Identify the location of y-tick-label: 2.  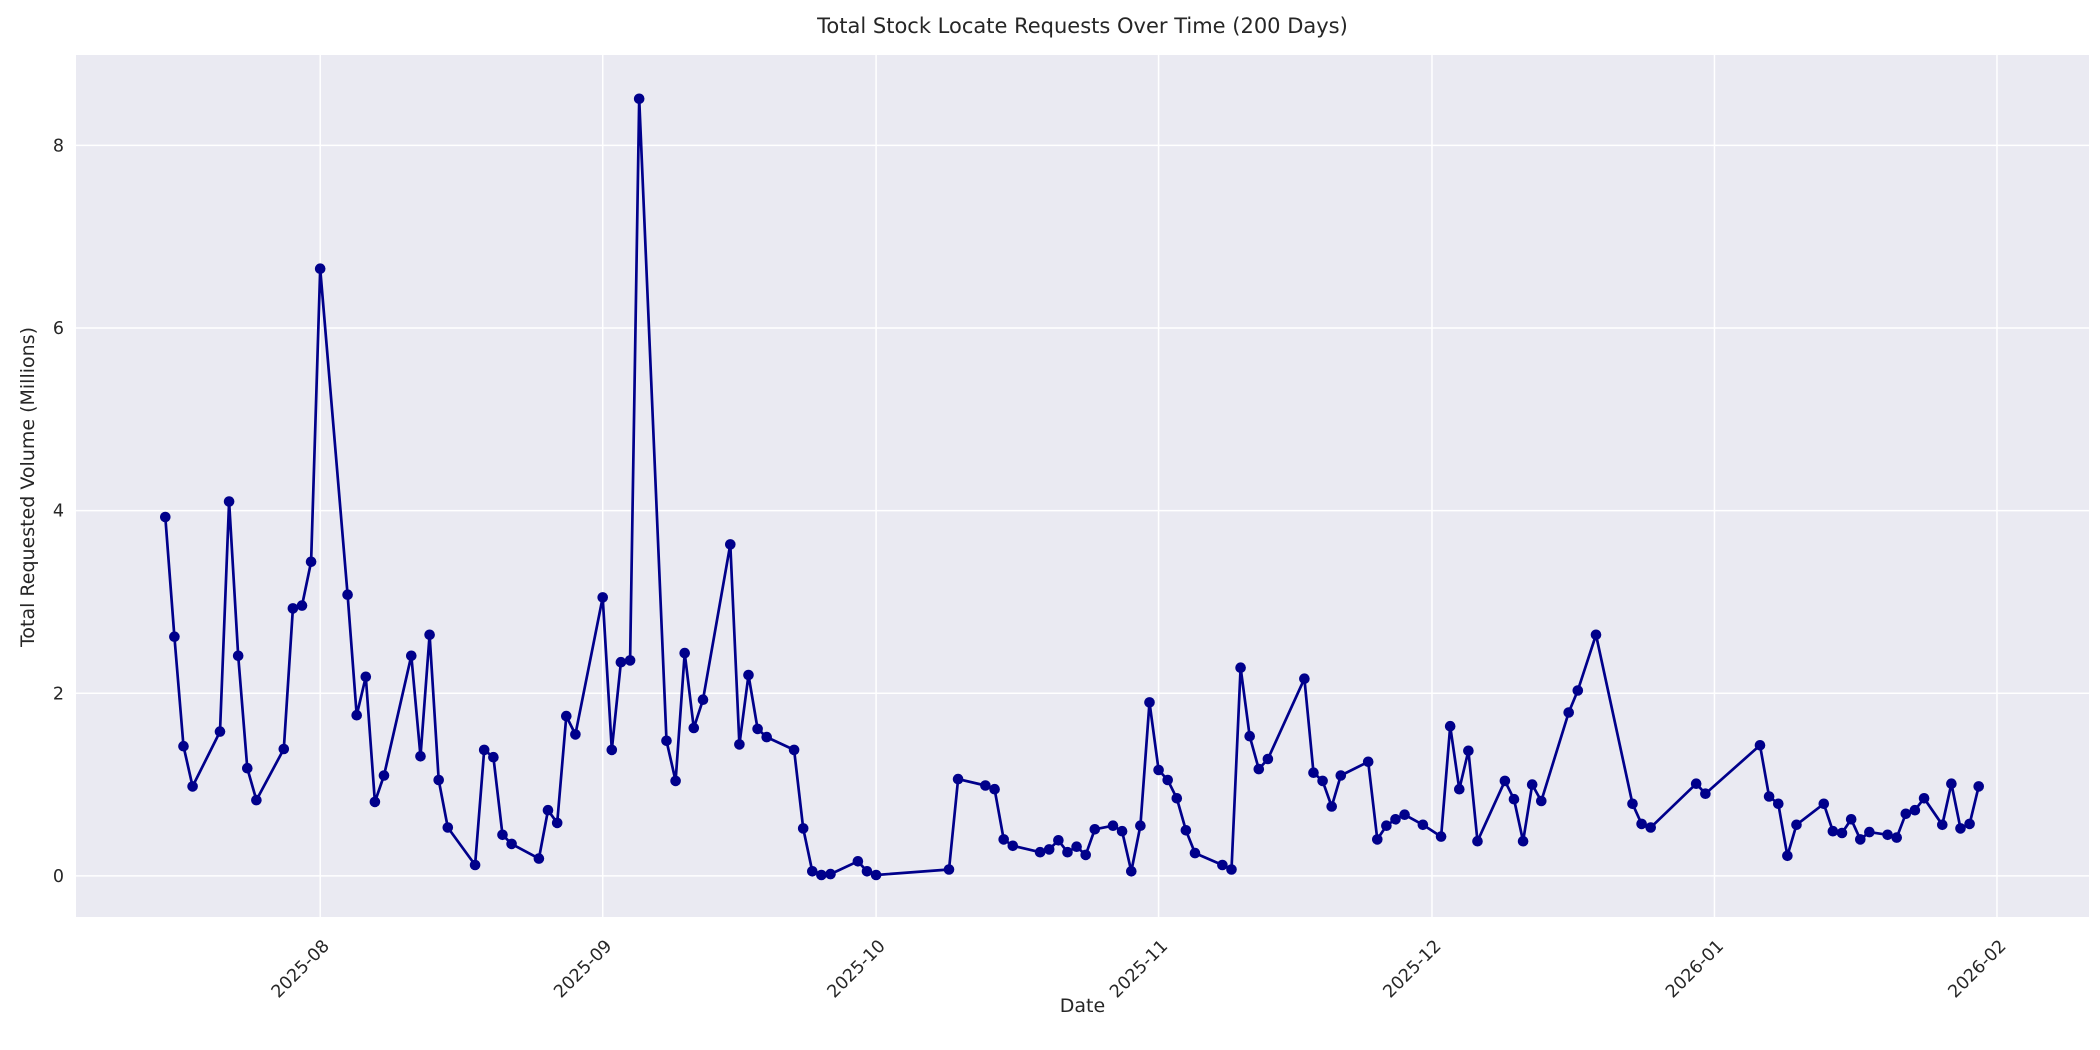
(58, 694).